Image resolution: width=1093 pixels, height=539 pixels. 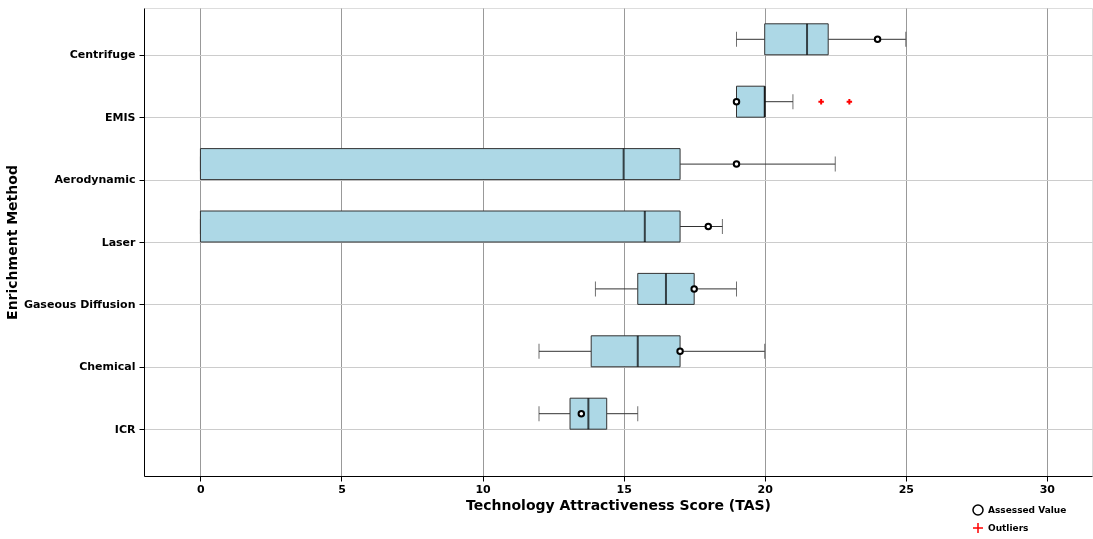 What do you see at coordinates (95, 180) in the screenshot?
I see `y-tick-label: Aerodynamic` at bounding box center [95, 180].